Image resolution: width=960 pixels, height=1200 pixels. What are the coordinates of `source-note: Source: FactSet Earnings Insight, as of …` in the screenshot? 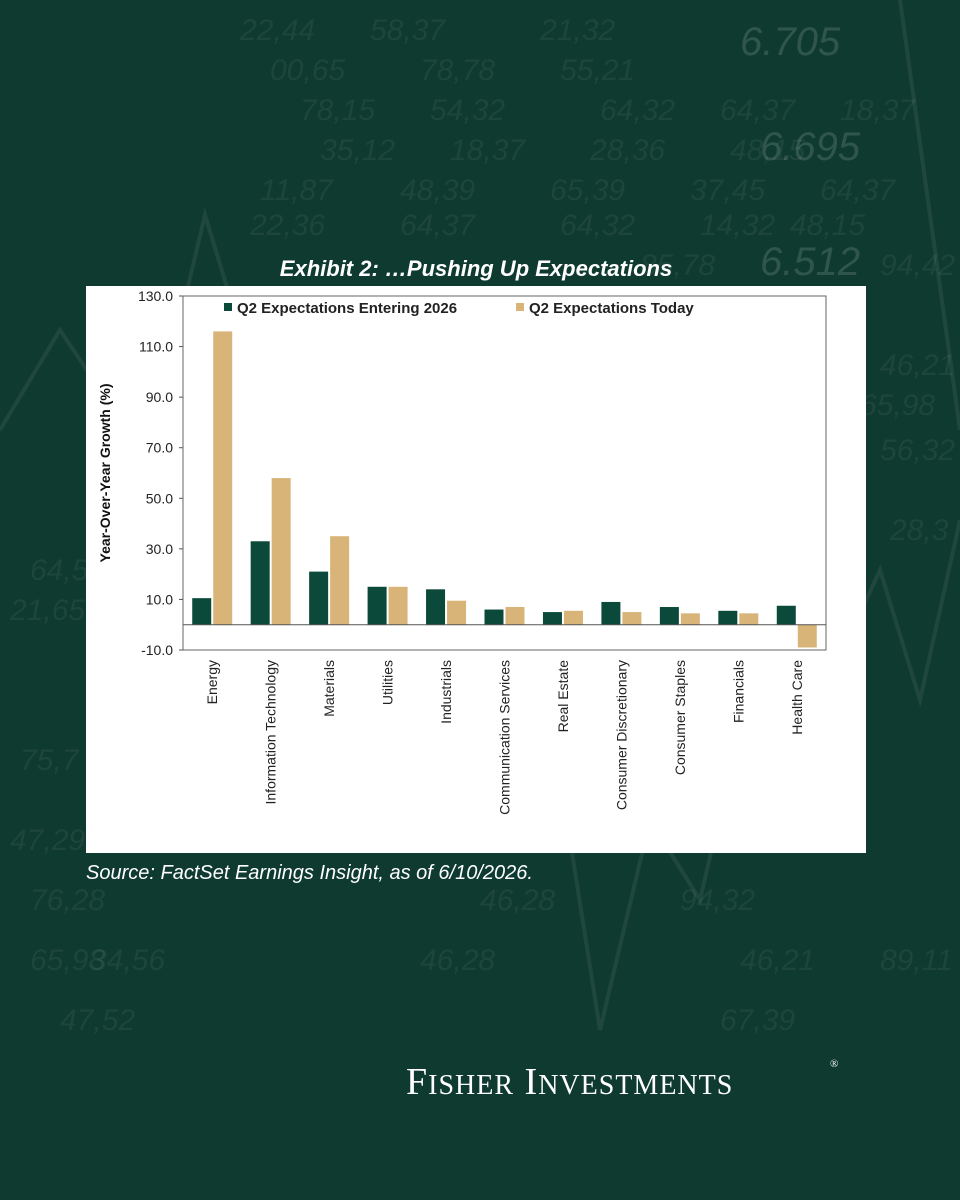 It's located at (309, 873).